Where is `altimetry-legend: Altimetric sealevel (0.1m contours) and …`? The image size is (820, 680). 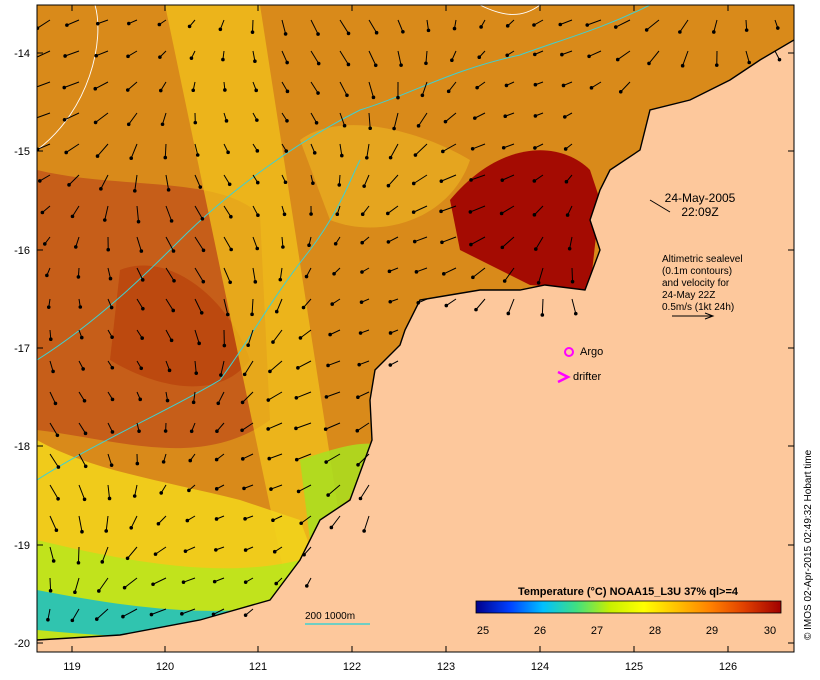 altimetry-legend: Altimetric sealevel (0.1m contours) and … is located at coordinates (702, 287).